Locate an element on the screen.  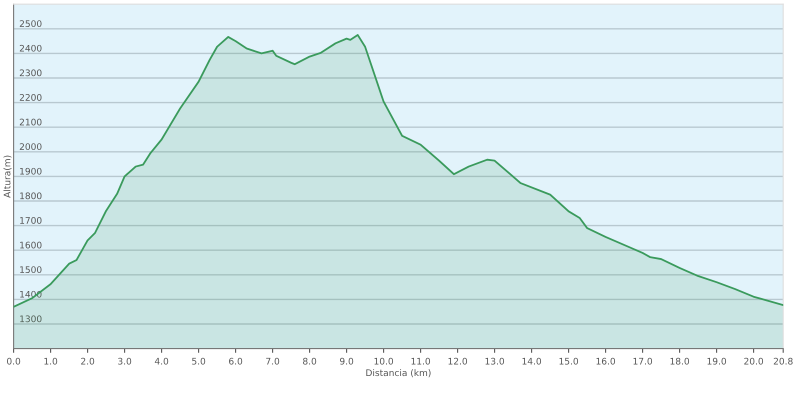
y-tick-label: 1600 is located at coordinates (31, 245).